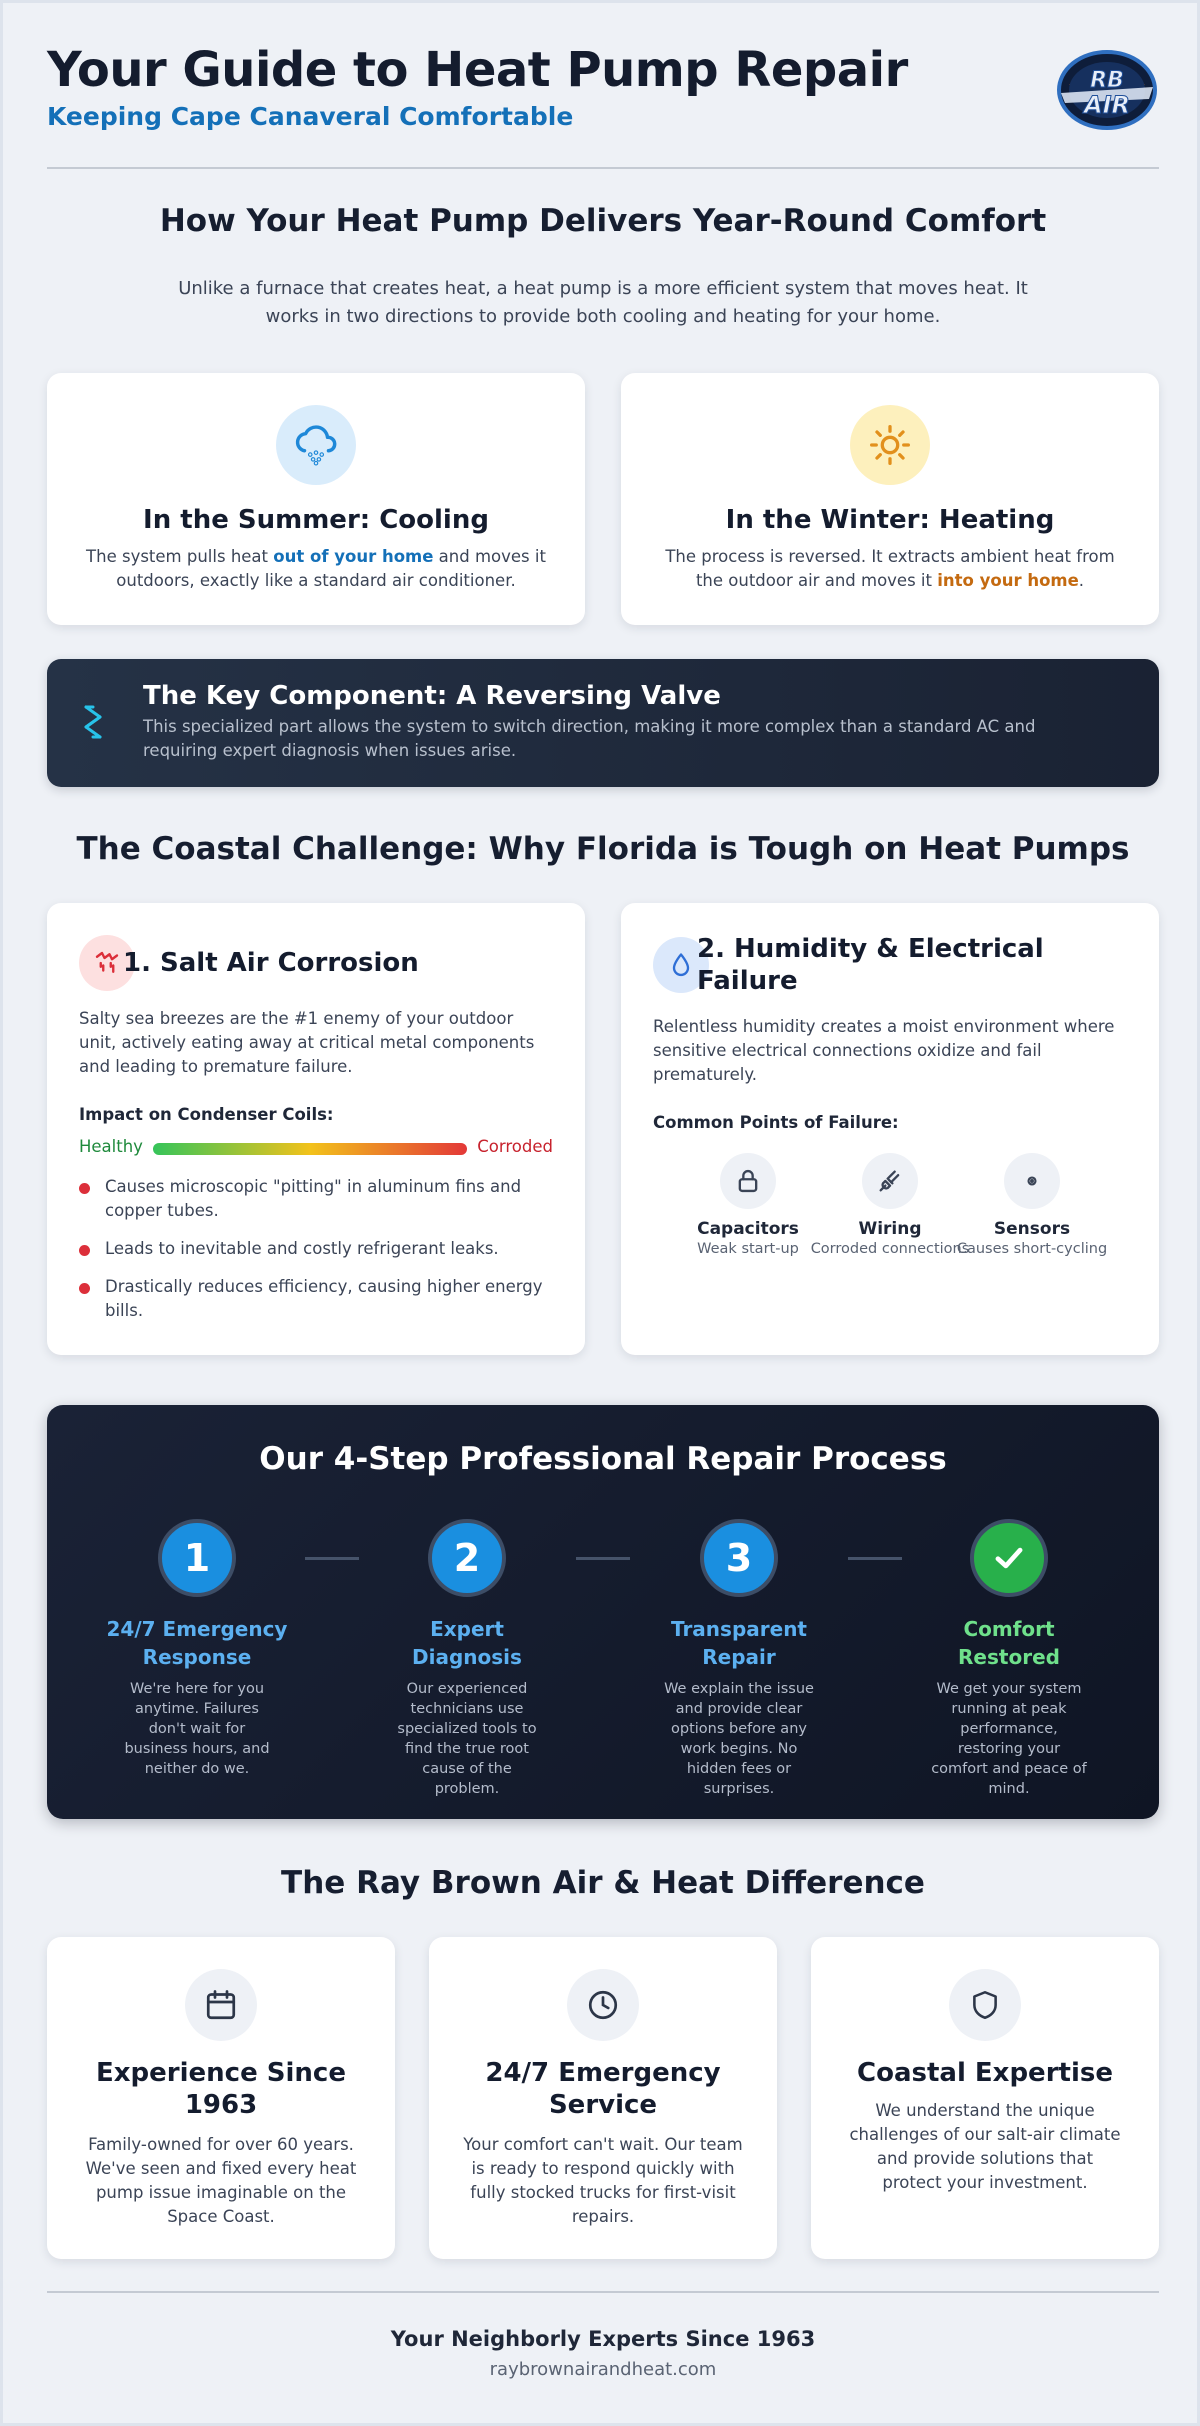 The width and height of the screenshot is (1200, 2426). What do you see at coordinates (316, 520) in the screenshot?
I see `summer-title: In the Summer: Cooling` at bounding box center [316, 520].